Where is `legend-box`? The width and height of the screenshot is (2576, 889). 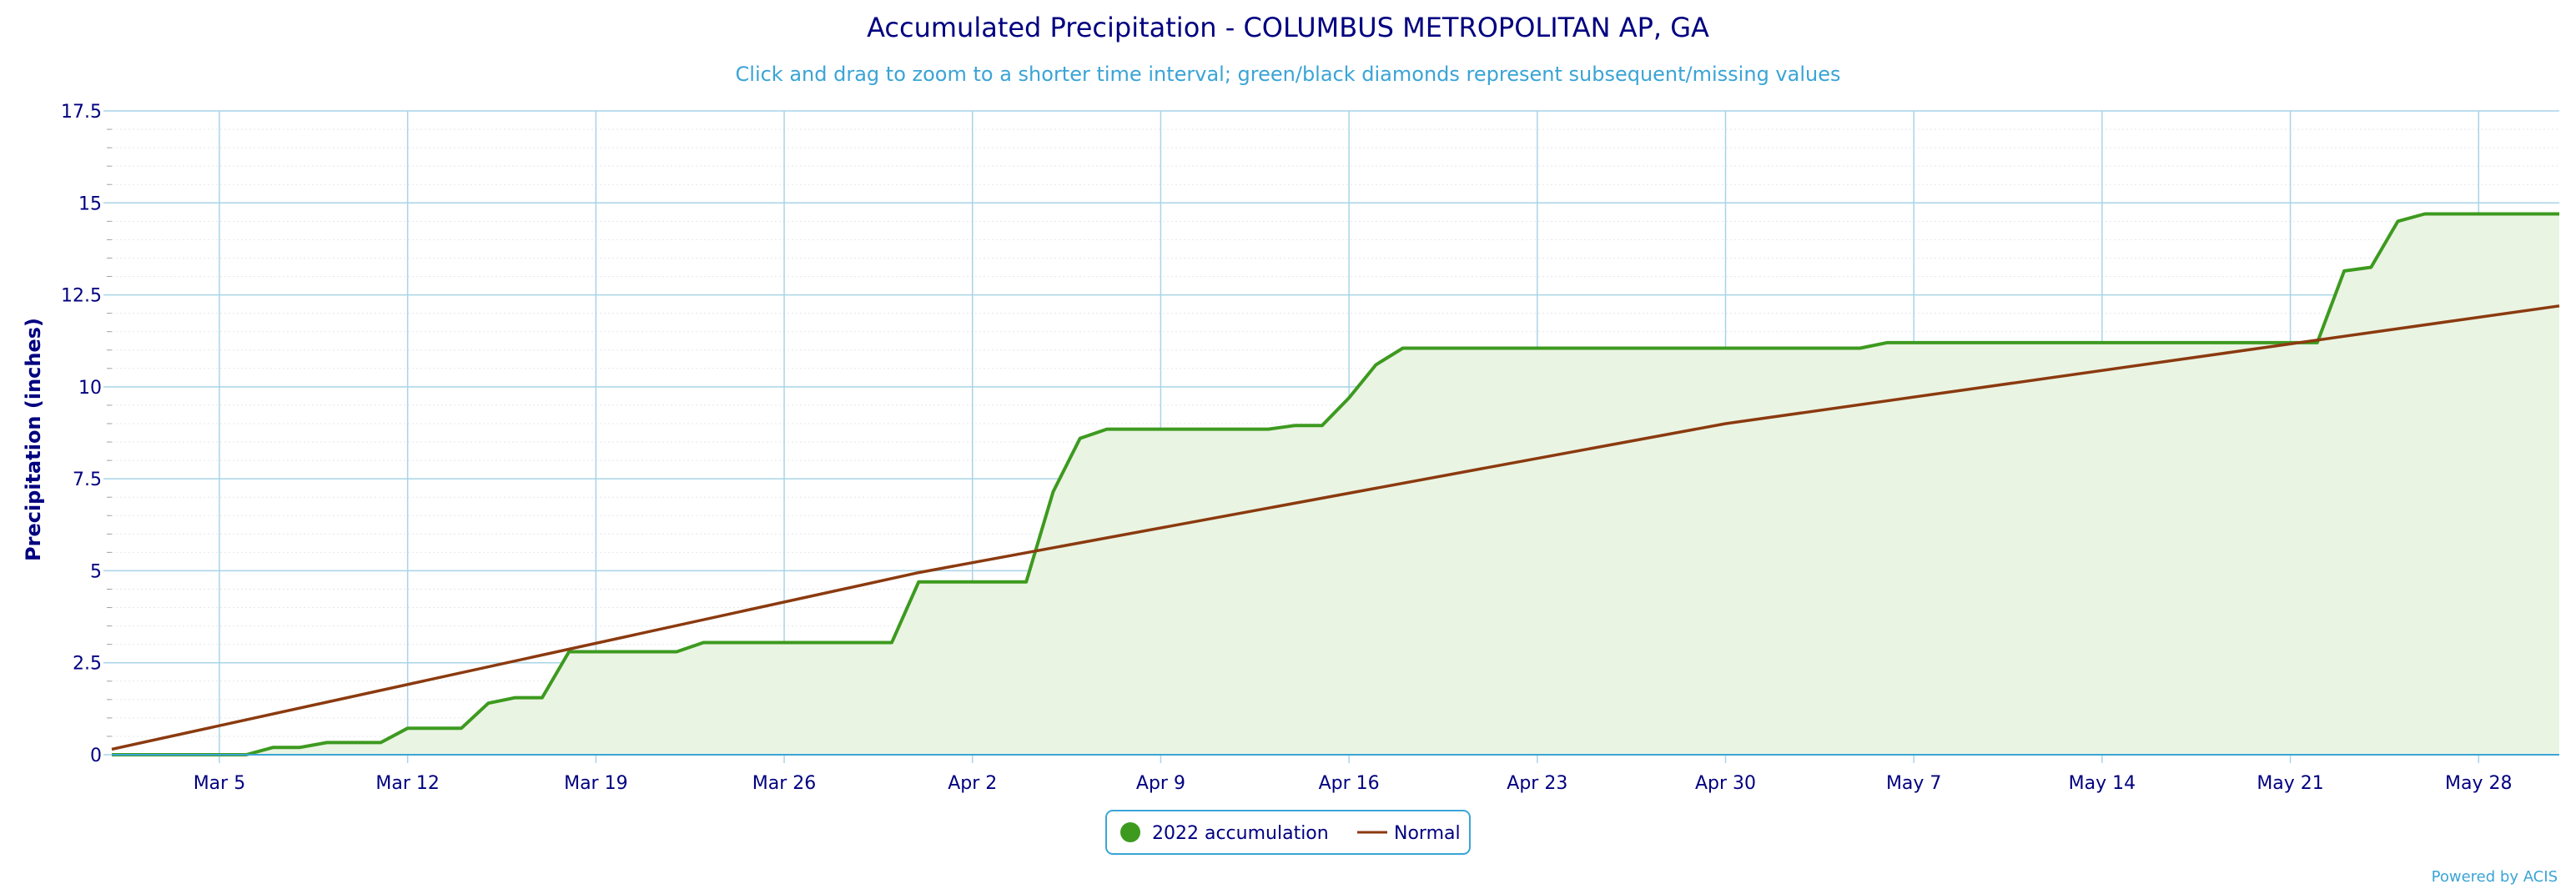
legend-box is located at coordinates (1288, 832).